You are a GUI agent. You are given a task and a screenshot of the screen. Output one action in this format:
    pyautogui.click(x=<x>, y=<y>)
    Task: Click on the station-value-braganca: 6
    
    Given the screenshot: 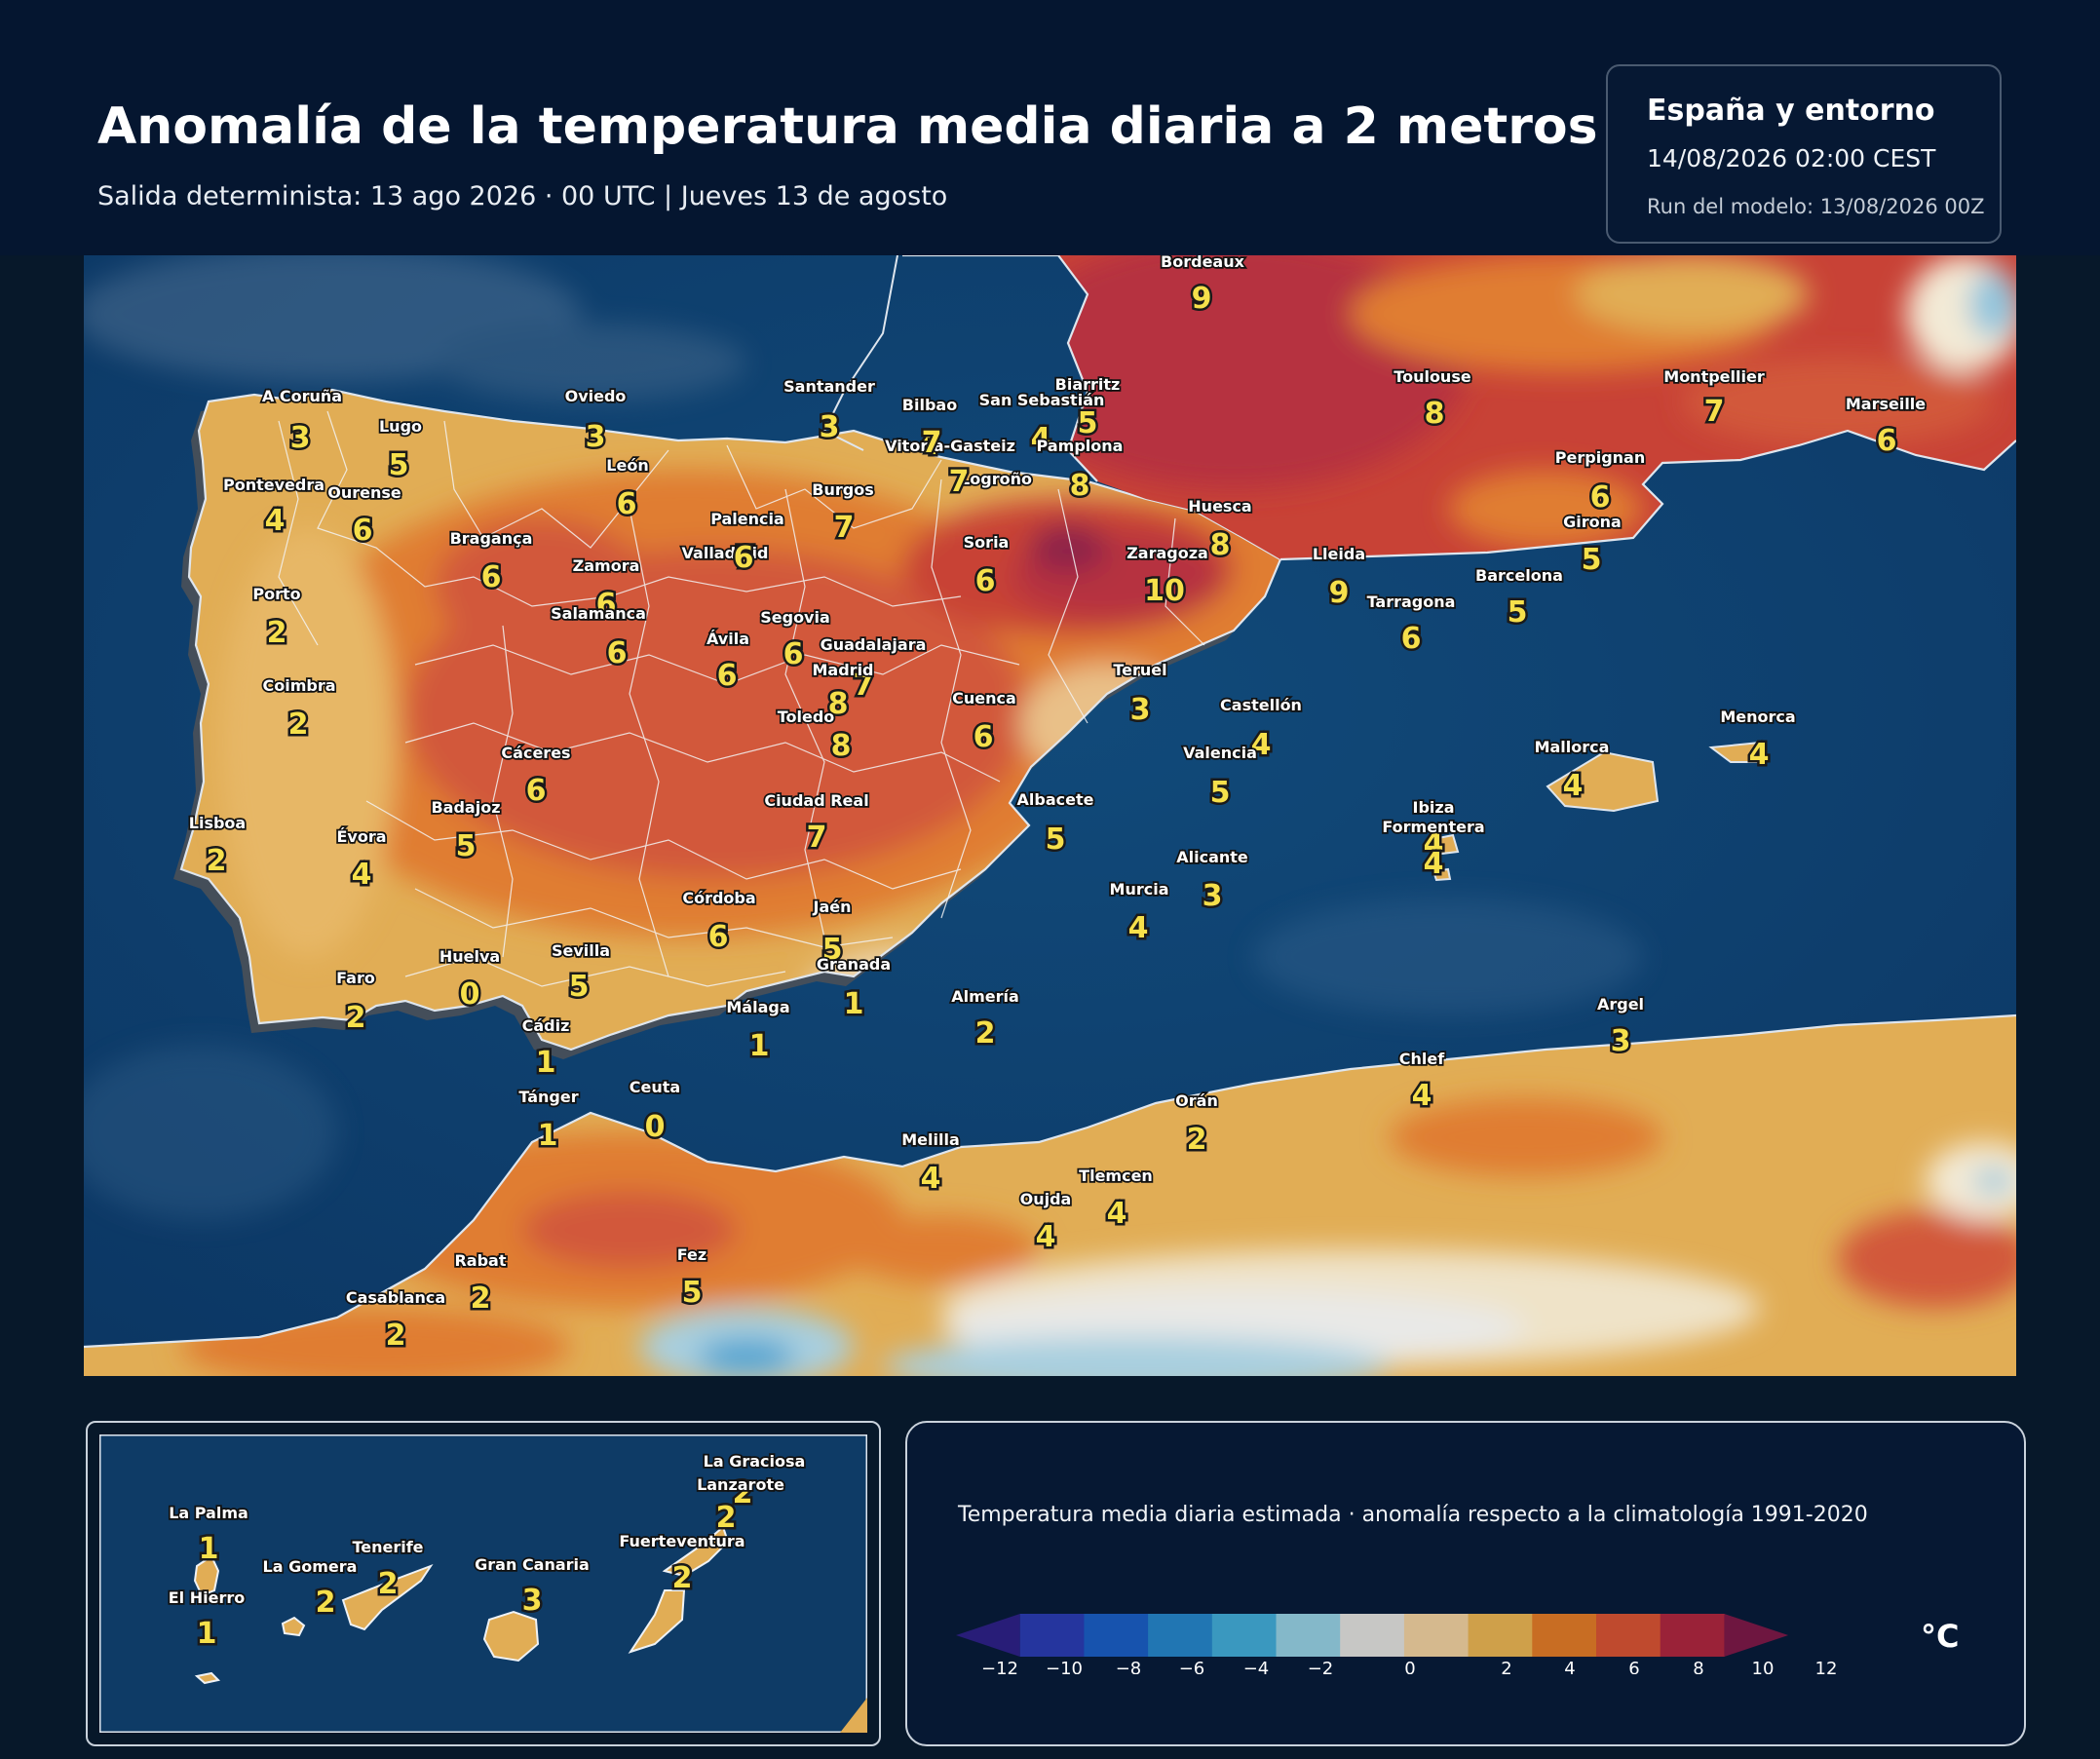 What is the action you would take?
    pyautogui.click(x=491, y=577)
    